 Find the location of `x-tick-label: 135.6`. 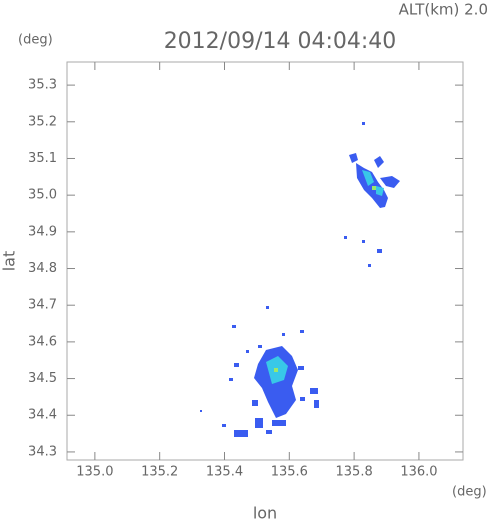

x-tick-label: 135.6 is located at coordinates (289, 472).